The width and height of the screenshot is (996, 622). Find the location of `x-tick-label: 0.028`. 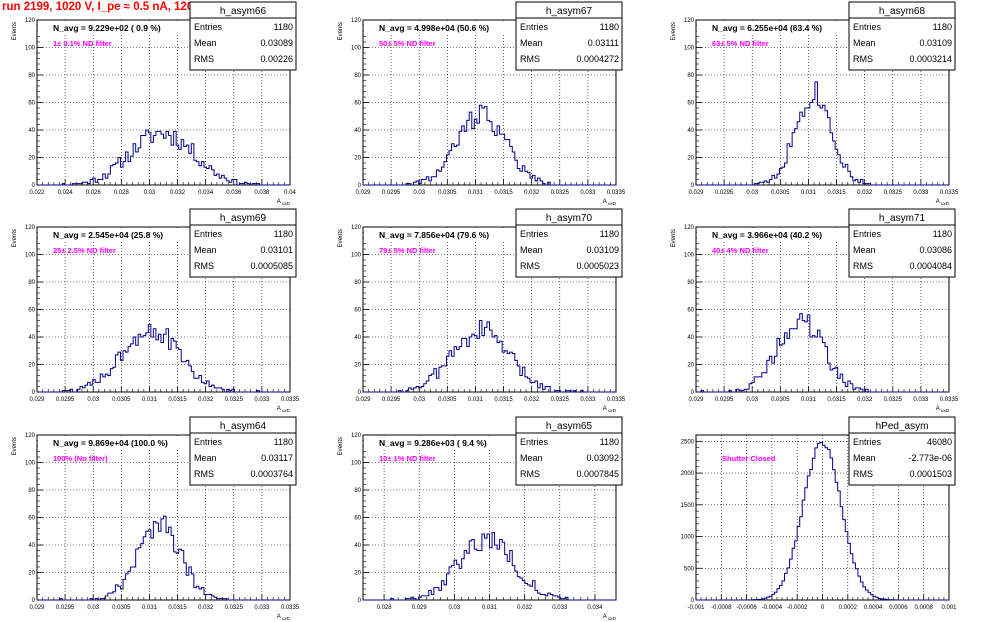

x-tick-label: 0.028 is located at coordinates (122, 193).